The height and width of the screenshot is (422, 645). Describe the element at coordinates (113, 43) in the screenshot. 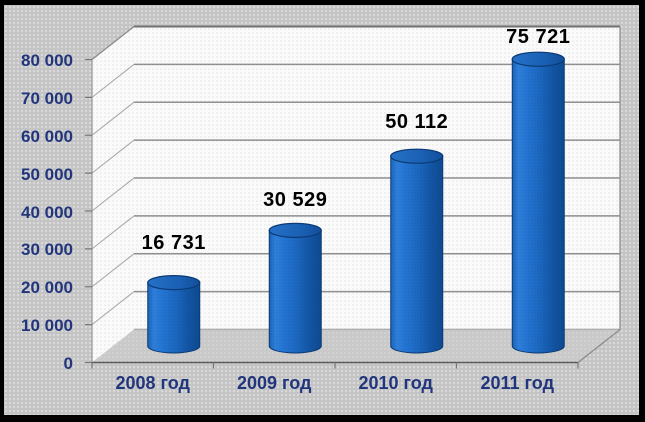

I see `wall-top-left-edge` at that location.